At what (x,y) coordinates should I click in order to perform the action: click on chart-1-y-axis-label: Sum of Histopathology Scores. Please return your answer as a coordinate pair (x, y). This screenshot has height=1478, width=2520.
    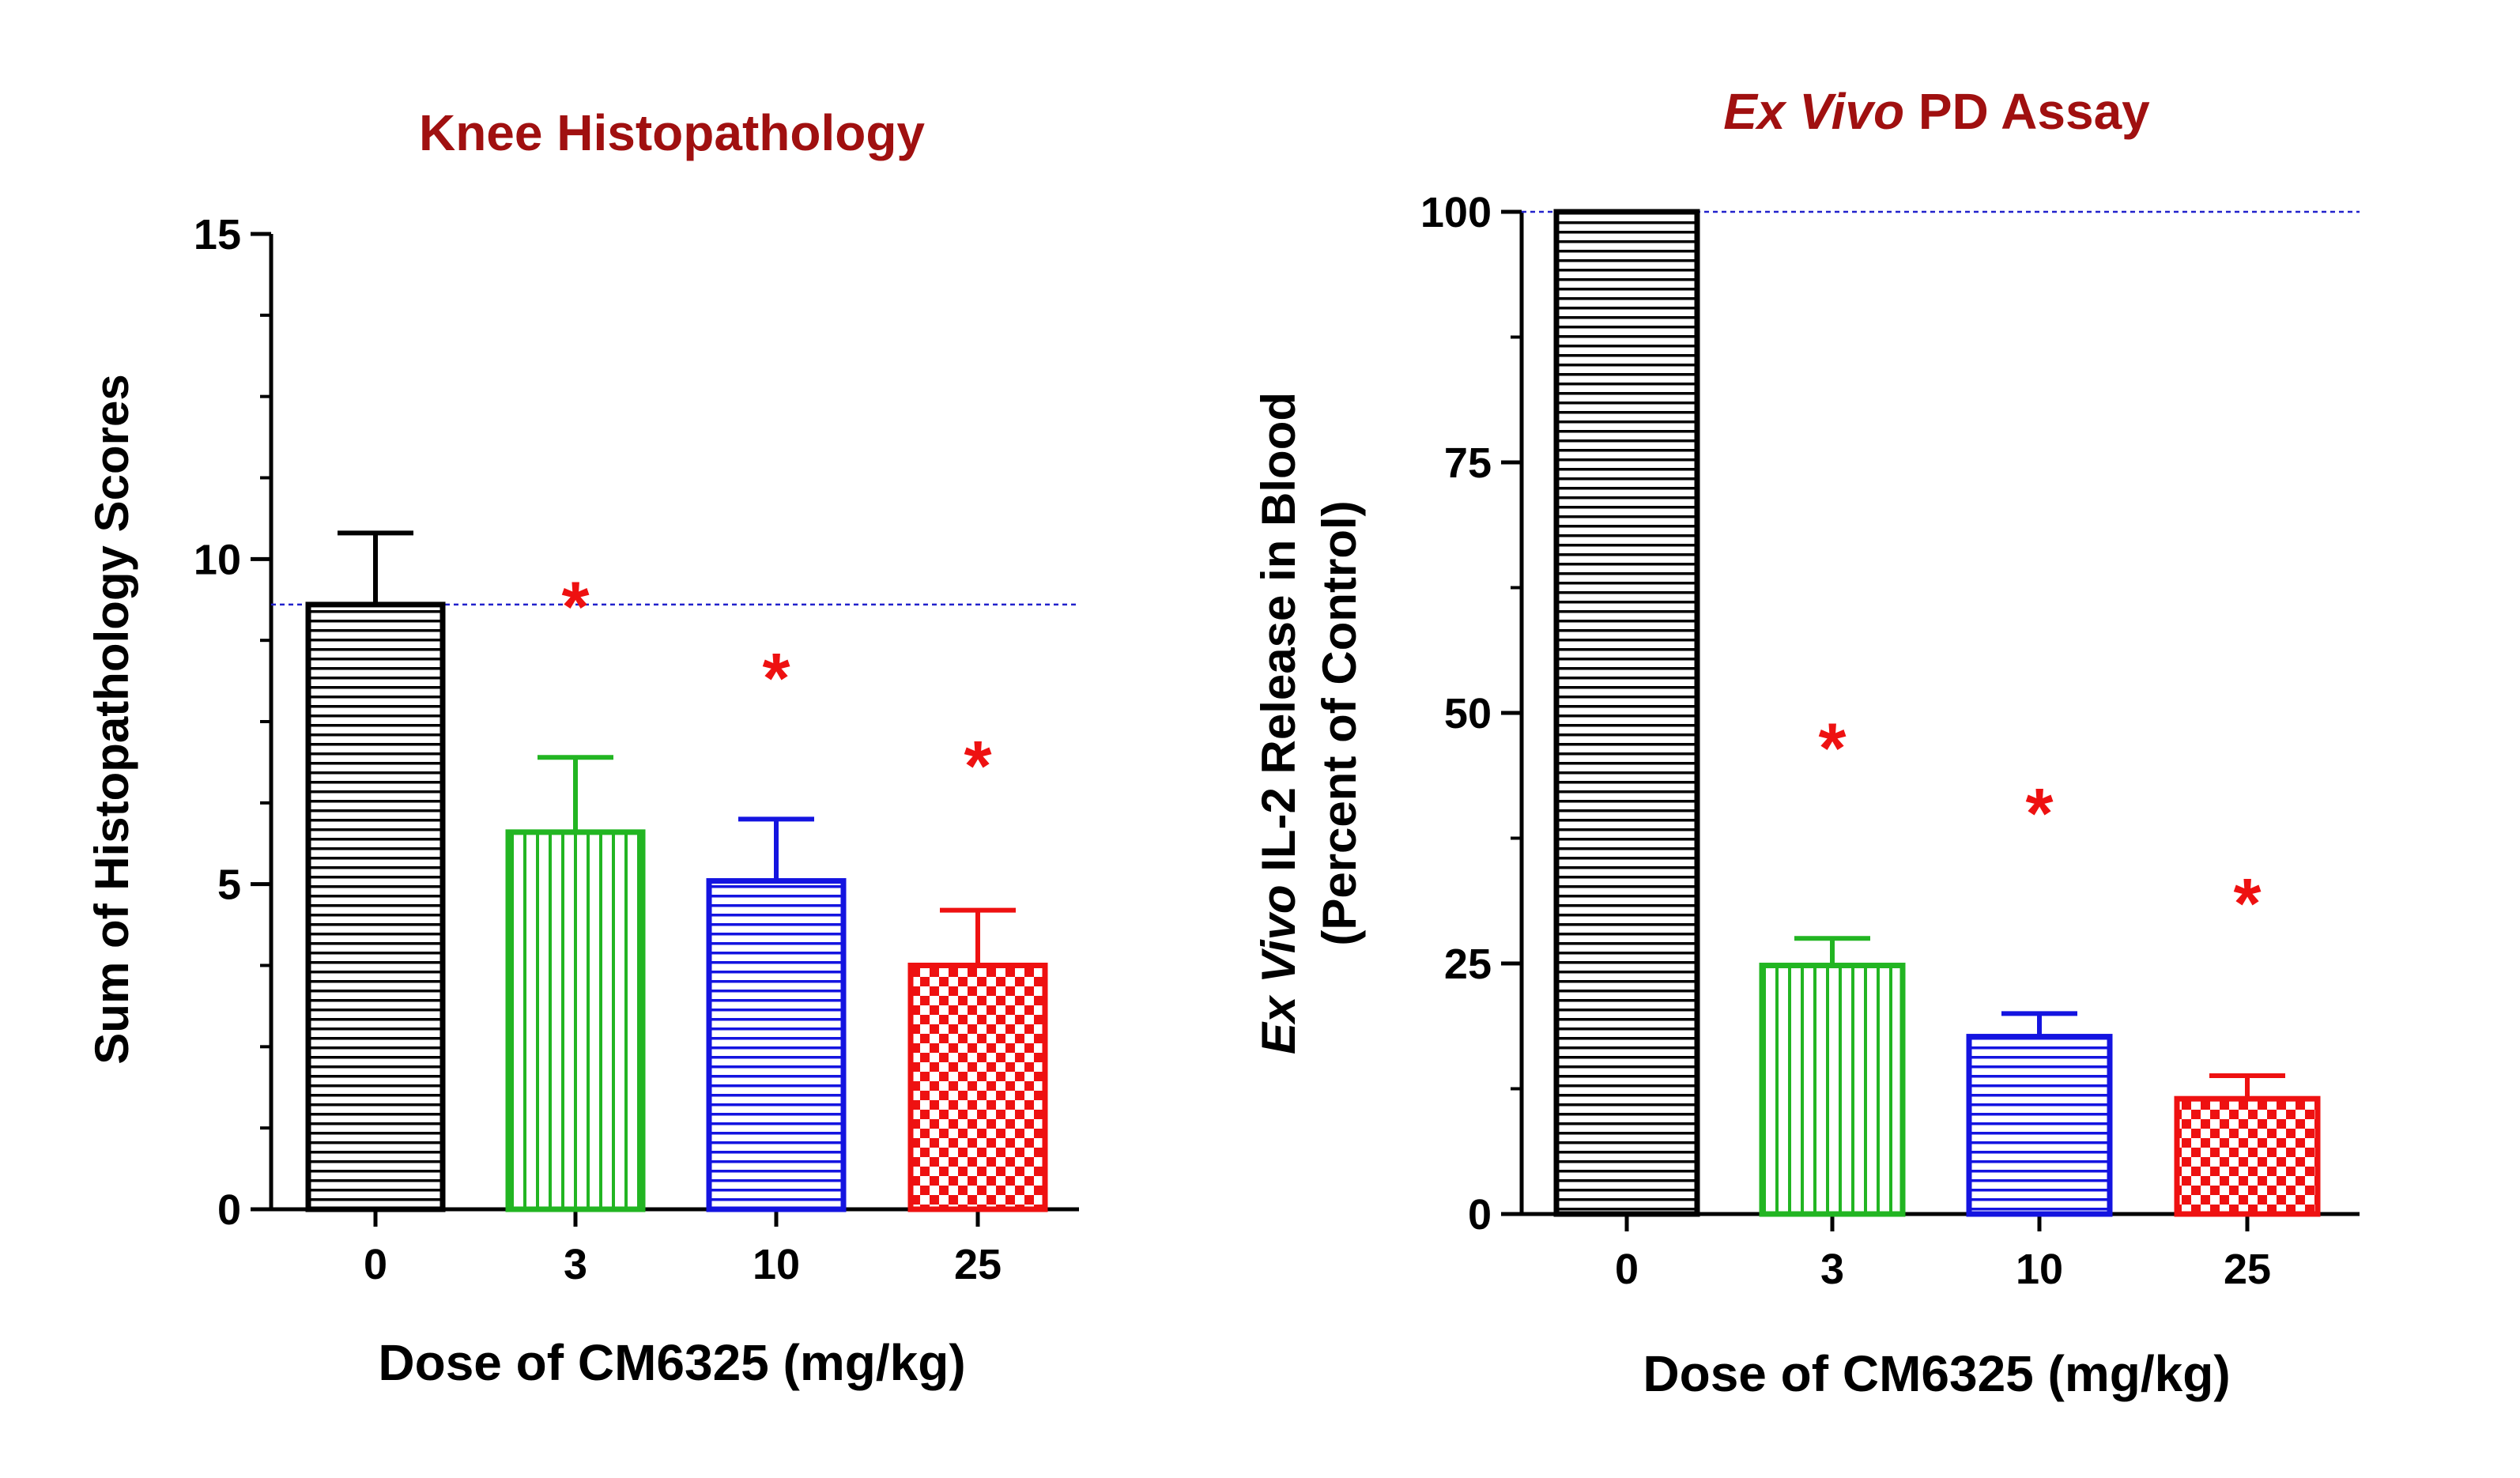
    Looking at the image, I should click on (112, 719).